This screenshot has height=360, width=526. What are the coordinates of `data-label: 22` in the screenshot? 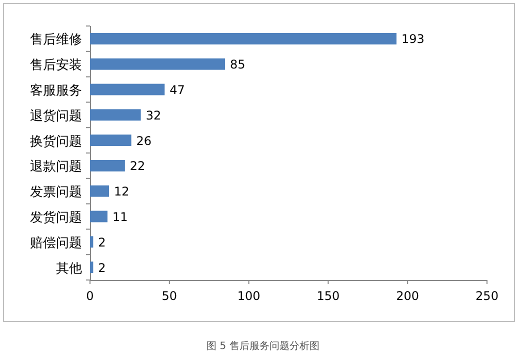 It's located at (138, 166).